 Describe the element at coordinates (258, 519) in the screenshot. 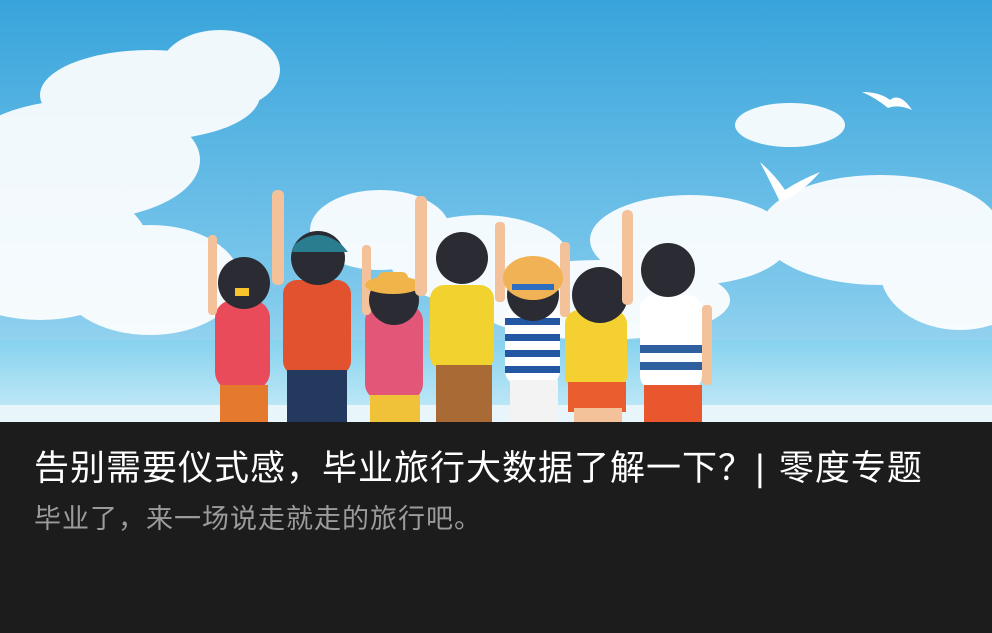

I see `article-subtitle: 毕业了，来一场说走就走的旅行吧。` at that location.